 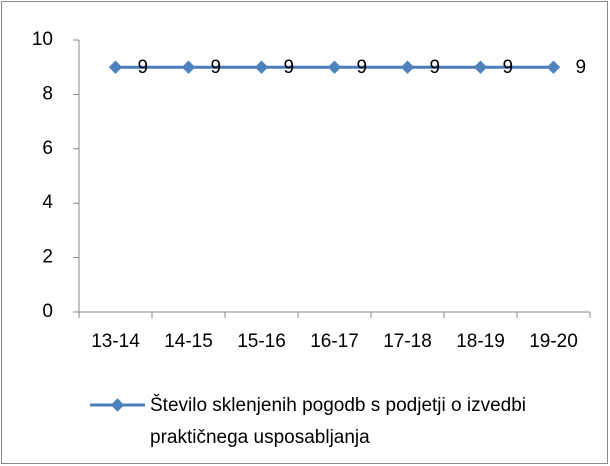 I want to click on y-tick-label: 0, so click(x=47, y=311).